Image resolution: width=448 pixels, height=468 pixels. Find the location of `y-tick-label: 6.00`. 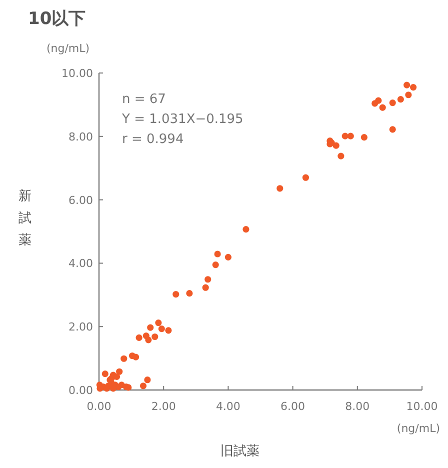

y-tick-label: 6.00 is located at coordinates (80, 200).